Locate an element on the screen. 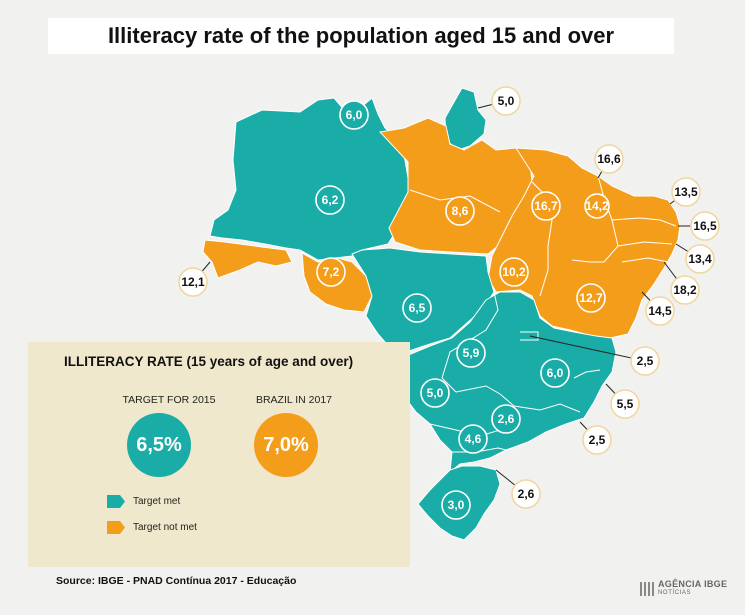 Image resolution: width=745 pixels, height=615 pixels. value-label: 8,6 is located at coordinates (460, 211).